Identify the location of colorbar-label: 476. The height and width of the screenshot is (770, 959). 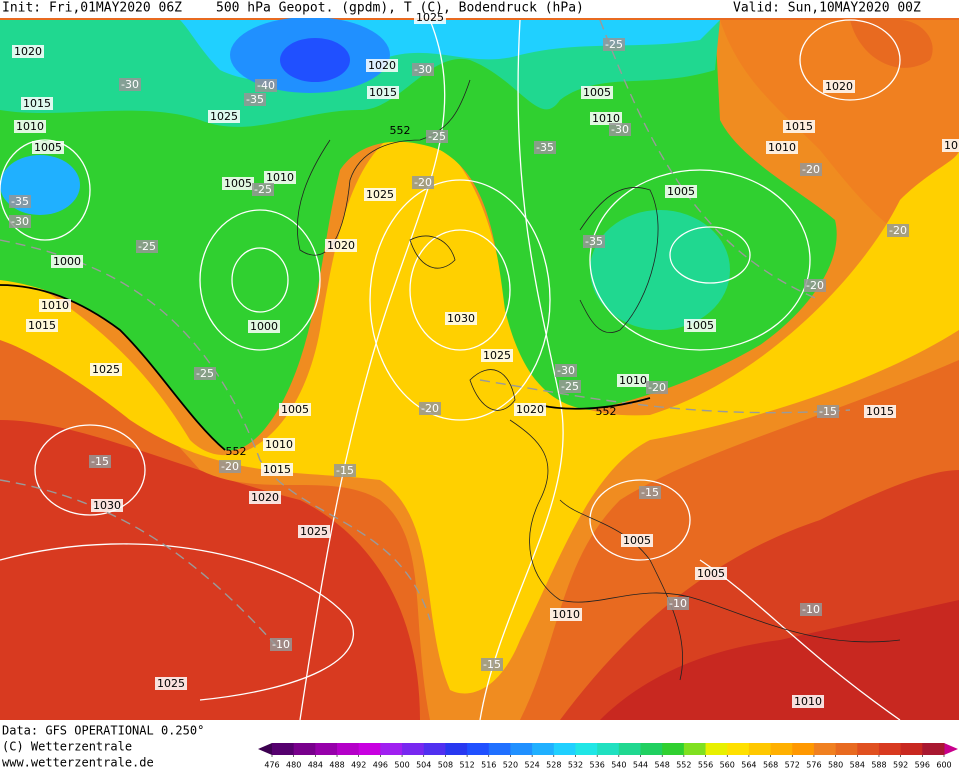
(271, 765).